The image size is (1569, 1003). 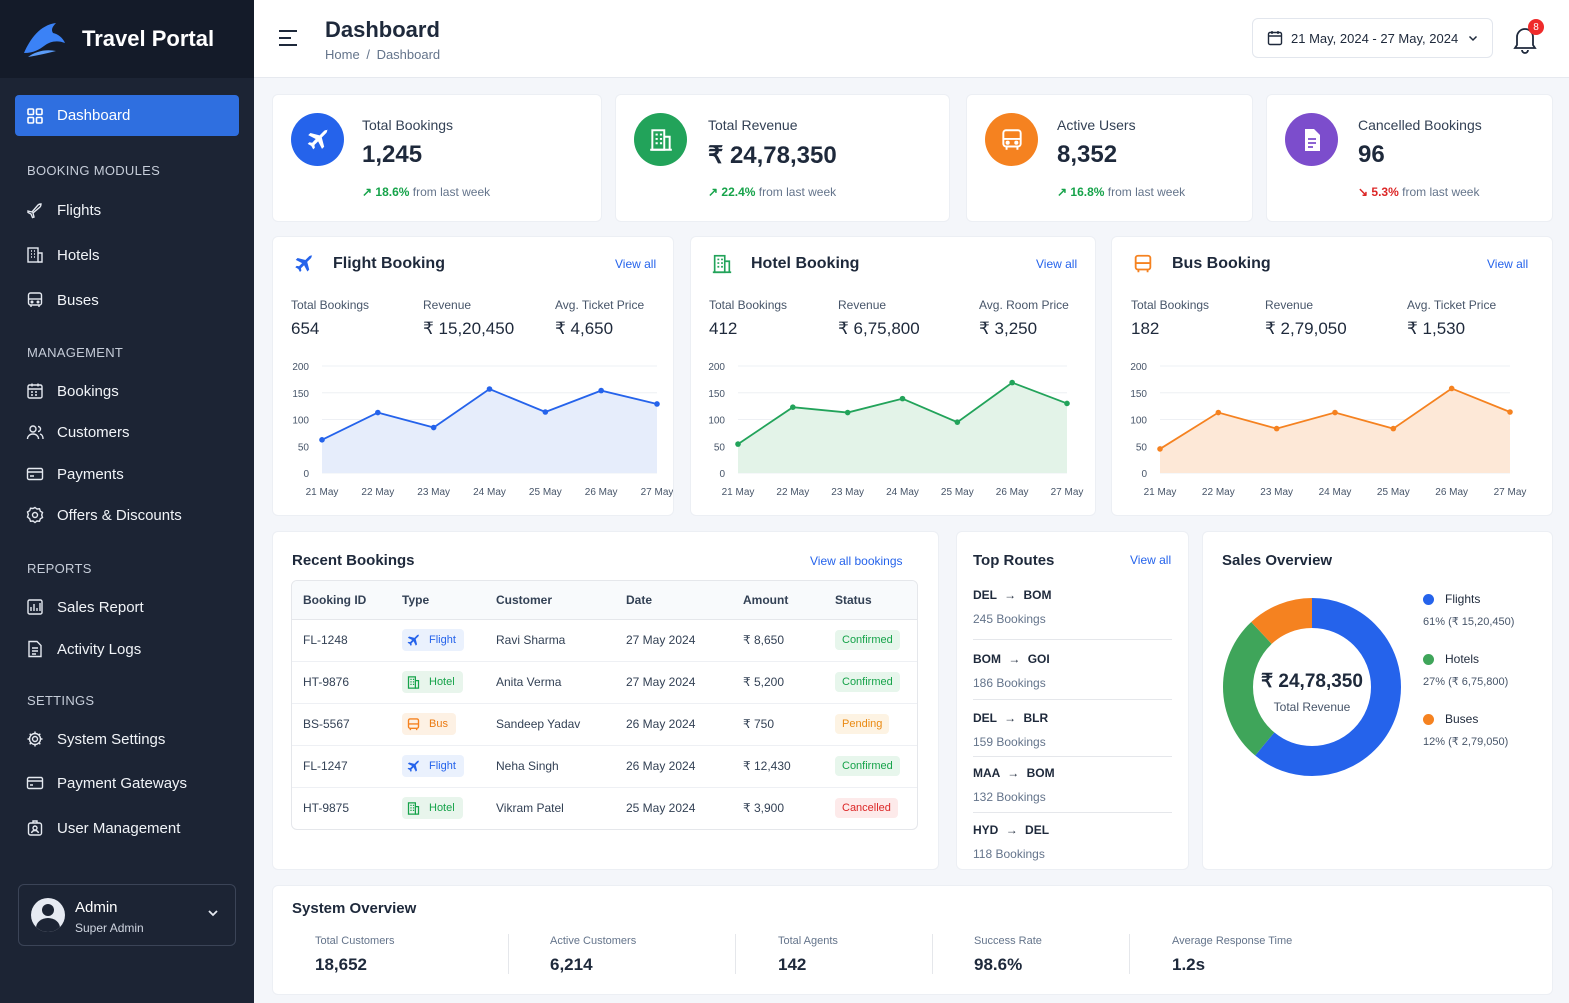 I want to click on date-range-picker: 21 May, 2024 - 27 May, 2024, so click(x=1372, y=38).